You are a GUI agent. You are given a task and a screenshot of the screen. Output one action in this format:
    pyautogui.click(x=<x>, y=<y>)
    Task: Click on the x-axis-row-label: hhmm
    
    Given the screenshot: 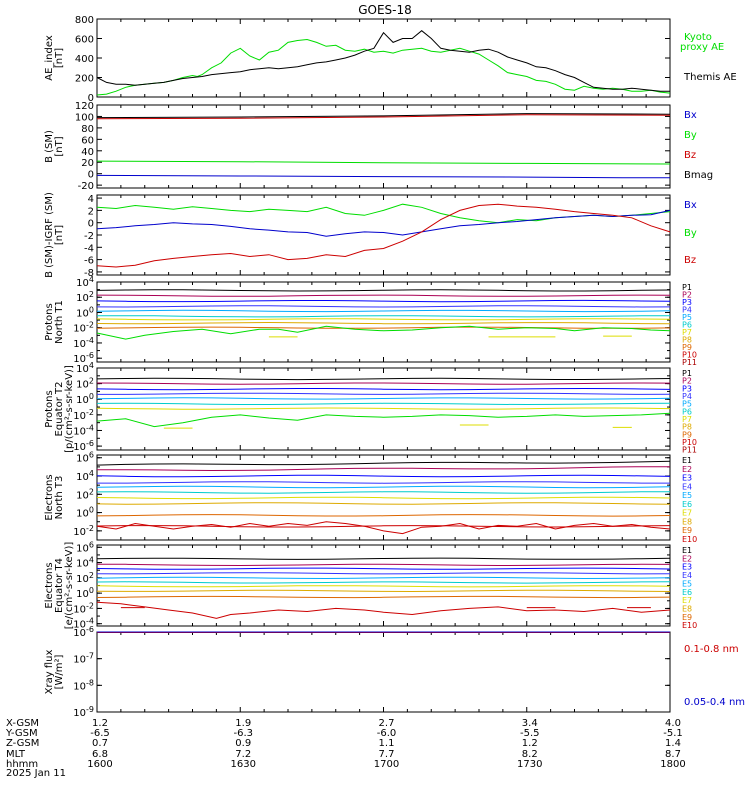 What is the action you would take?
    pyautogui.click(x=22, y=764)
    